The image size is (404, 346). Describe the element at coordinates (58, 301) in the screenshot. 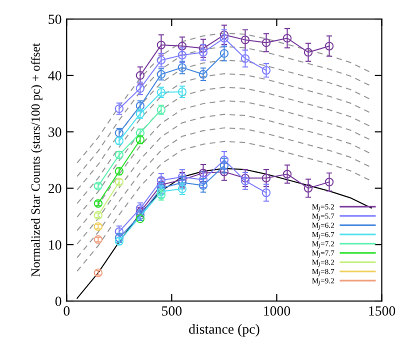

I see `y-tick-label: 0` at that location.